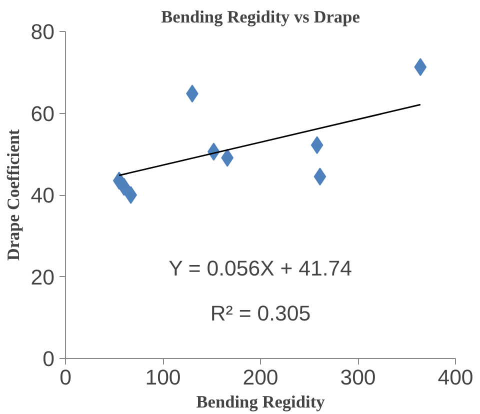 The height and width of the screenshot is (414, 480). I want to click on y-tick-label: 0, so click(48, 359).